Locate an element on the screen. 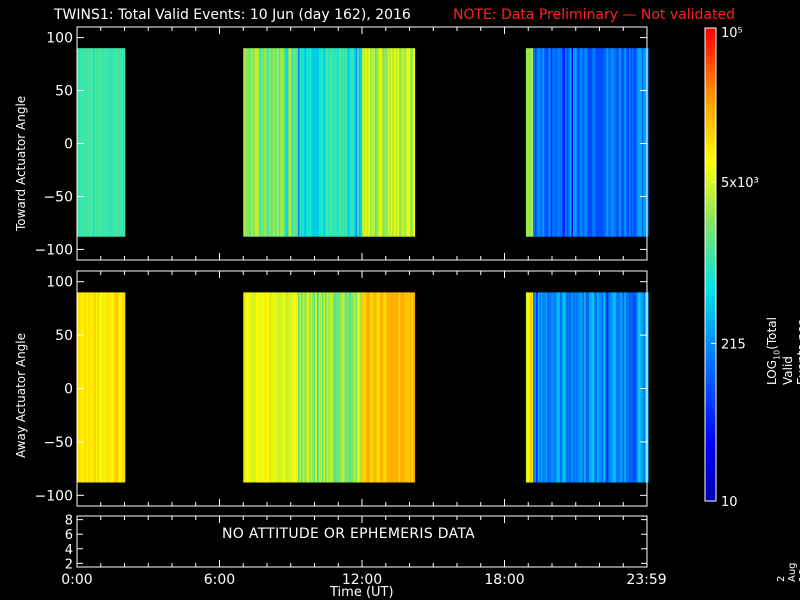  y-tick-label: 100 is located at coordinates (59, 39).